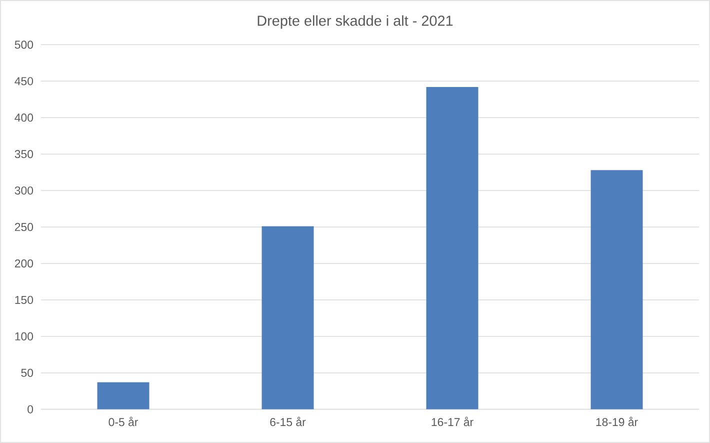 The height and width of the screenshot is (443, 710). What do you see at coordinates (24, 118) in the screenshot?
I see `y-tick-label: 400` at bounding box center [24, 118].